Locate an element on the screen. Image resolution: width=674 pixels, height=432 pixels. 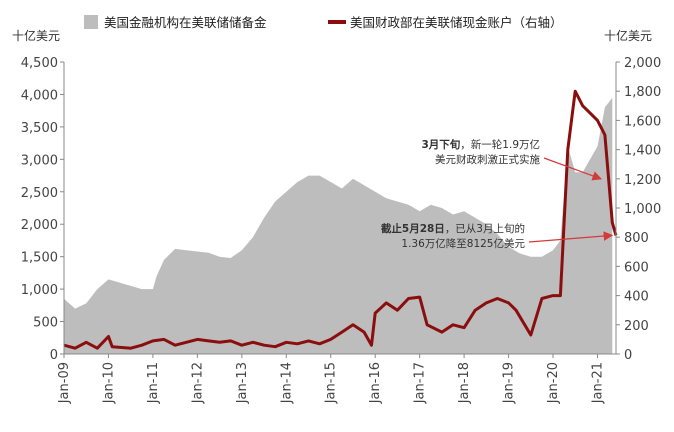
annotation-text: 1.36万亿降至8125亿美元 is located at coordinates (463, 243).